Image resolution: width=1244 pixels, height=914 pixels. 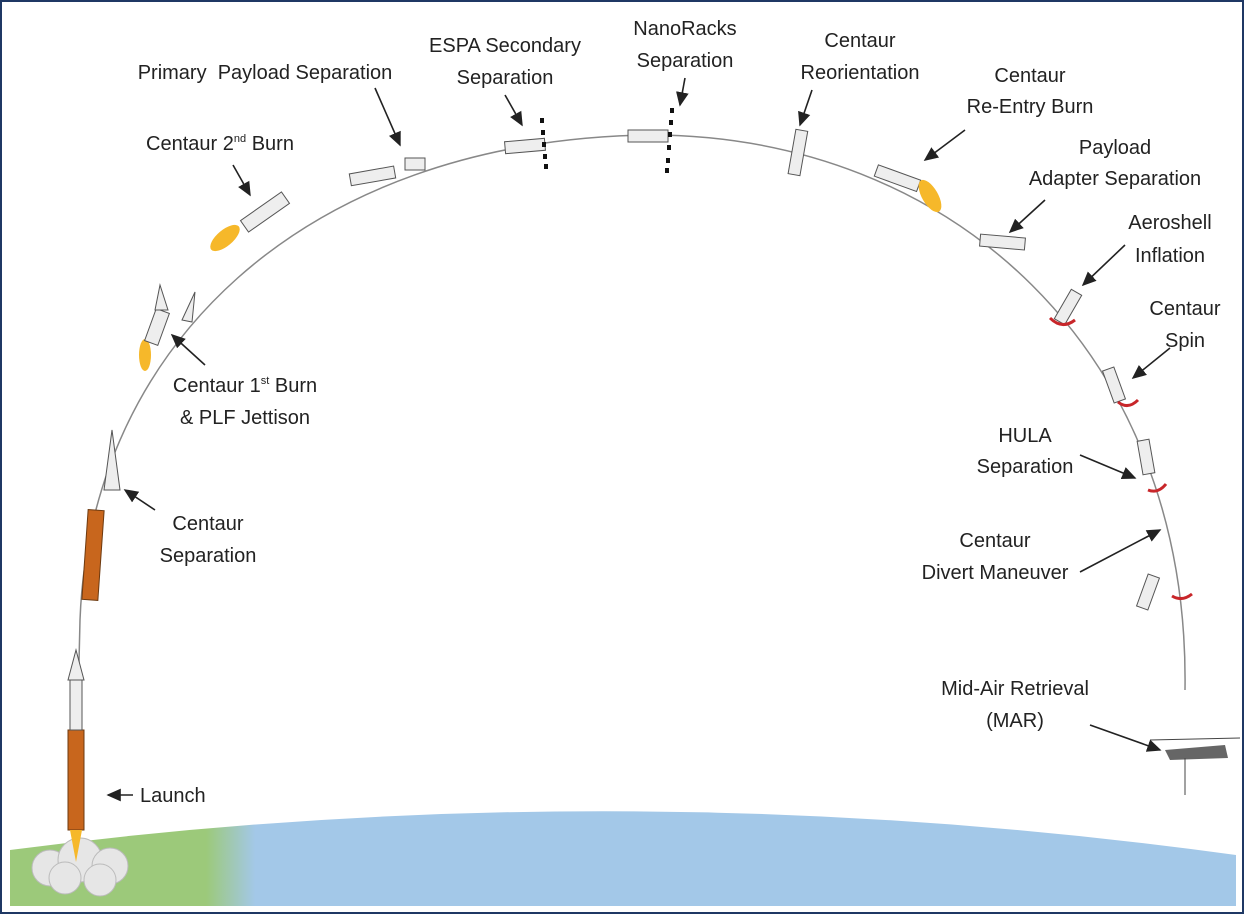 What do you see at coordinates (240, 139) in the screenshot?
I see `label-sup: nd` at bounding box center [240, 139].